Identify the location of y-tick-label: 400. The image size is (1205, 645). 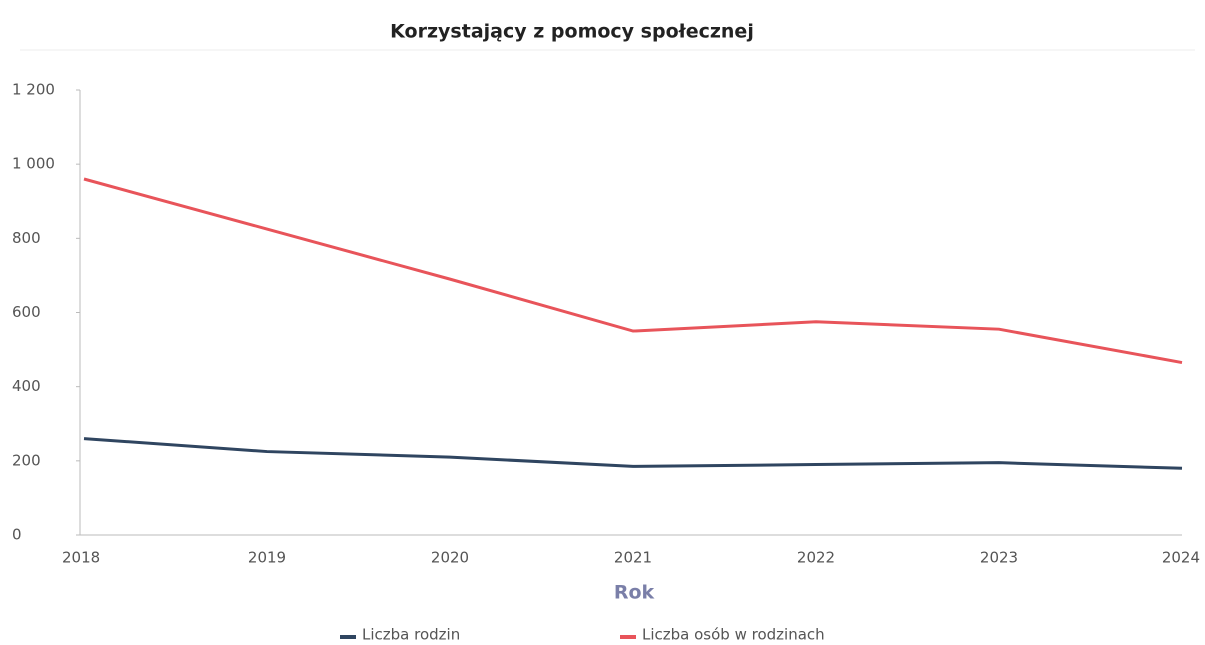
(26, 386).